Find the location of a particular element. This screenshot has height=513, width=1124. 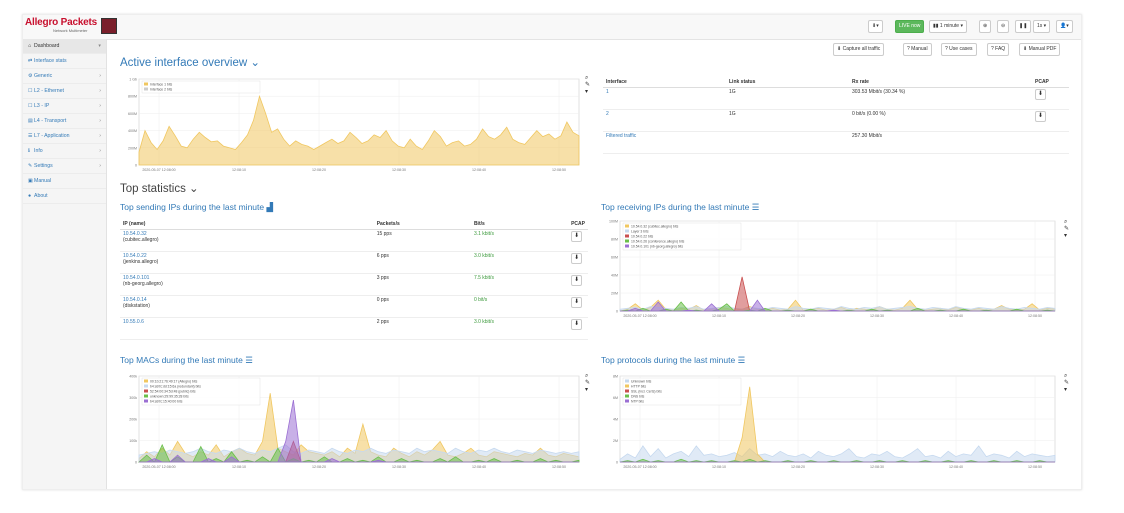

legend-entry: Unknown bits is located at coordinates (641, 381).